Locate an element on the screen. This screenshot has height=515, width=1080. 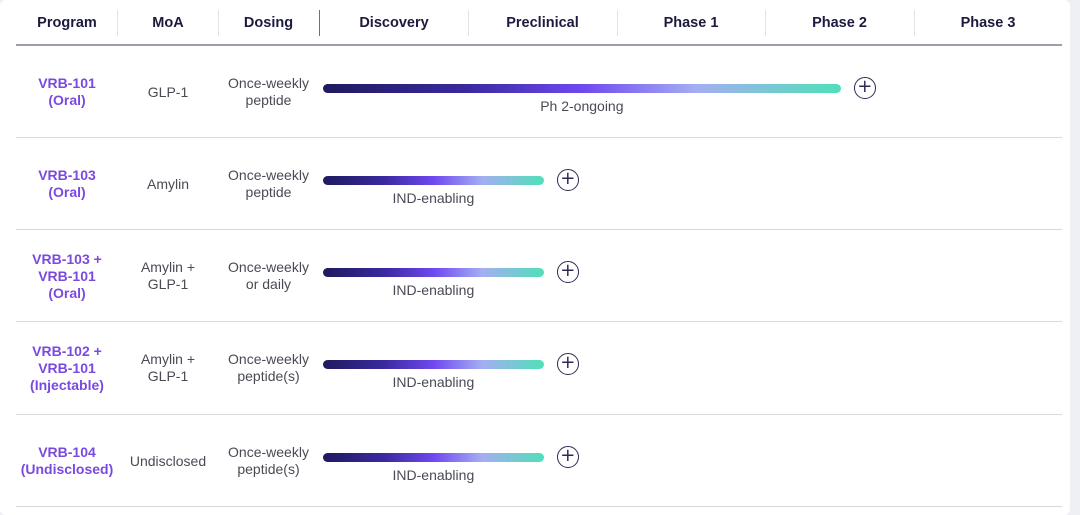
text-line: VRB-103 is located at coordinates (67, 175).